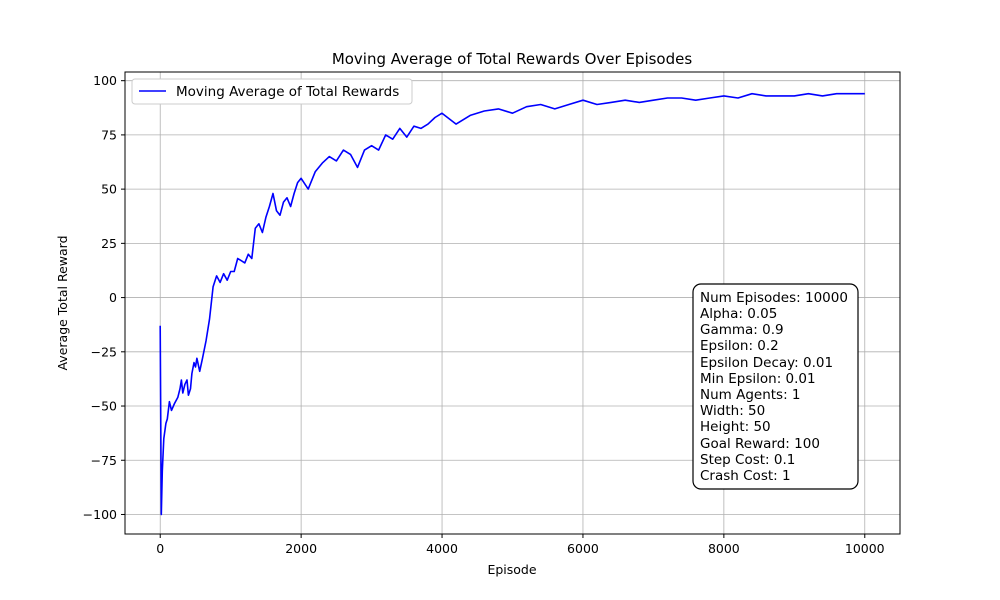 The width and height of the screenshot is (1000, 600). I want to click on x-tick-label: 2000, so click(301, 548).